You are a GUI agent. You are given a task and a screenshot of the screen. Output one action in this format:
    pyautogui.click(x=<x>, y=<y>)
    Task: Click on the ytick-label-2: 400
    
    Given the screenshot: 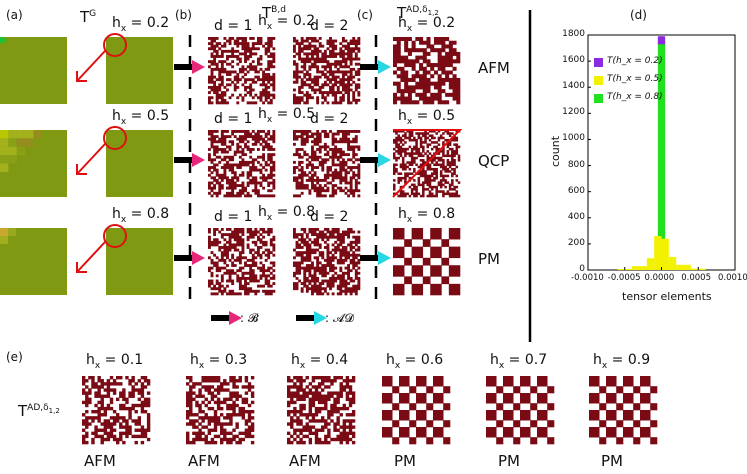 What is the action you would take?
    pyautogui.click(x=576, y=216)
    